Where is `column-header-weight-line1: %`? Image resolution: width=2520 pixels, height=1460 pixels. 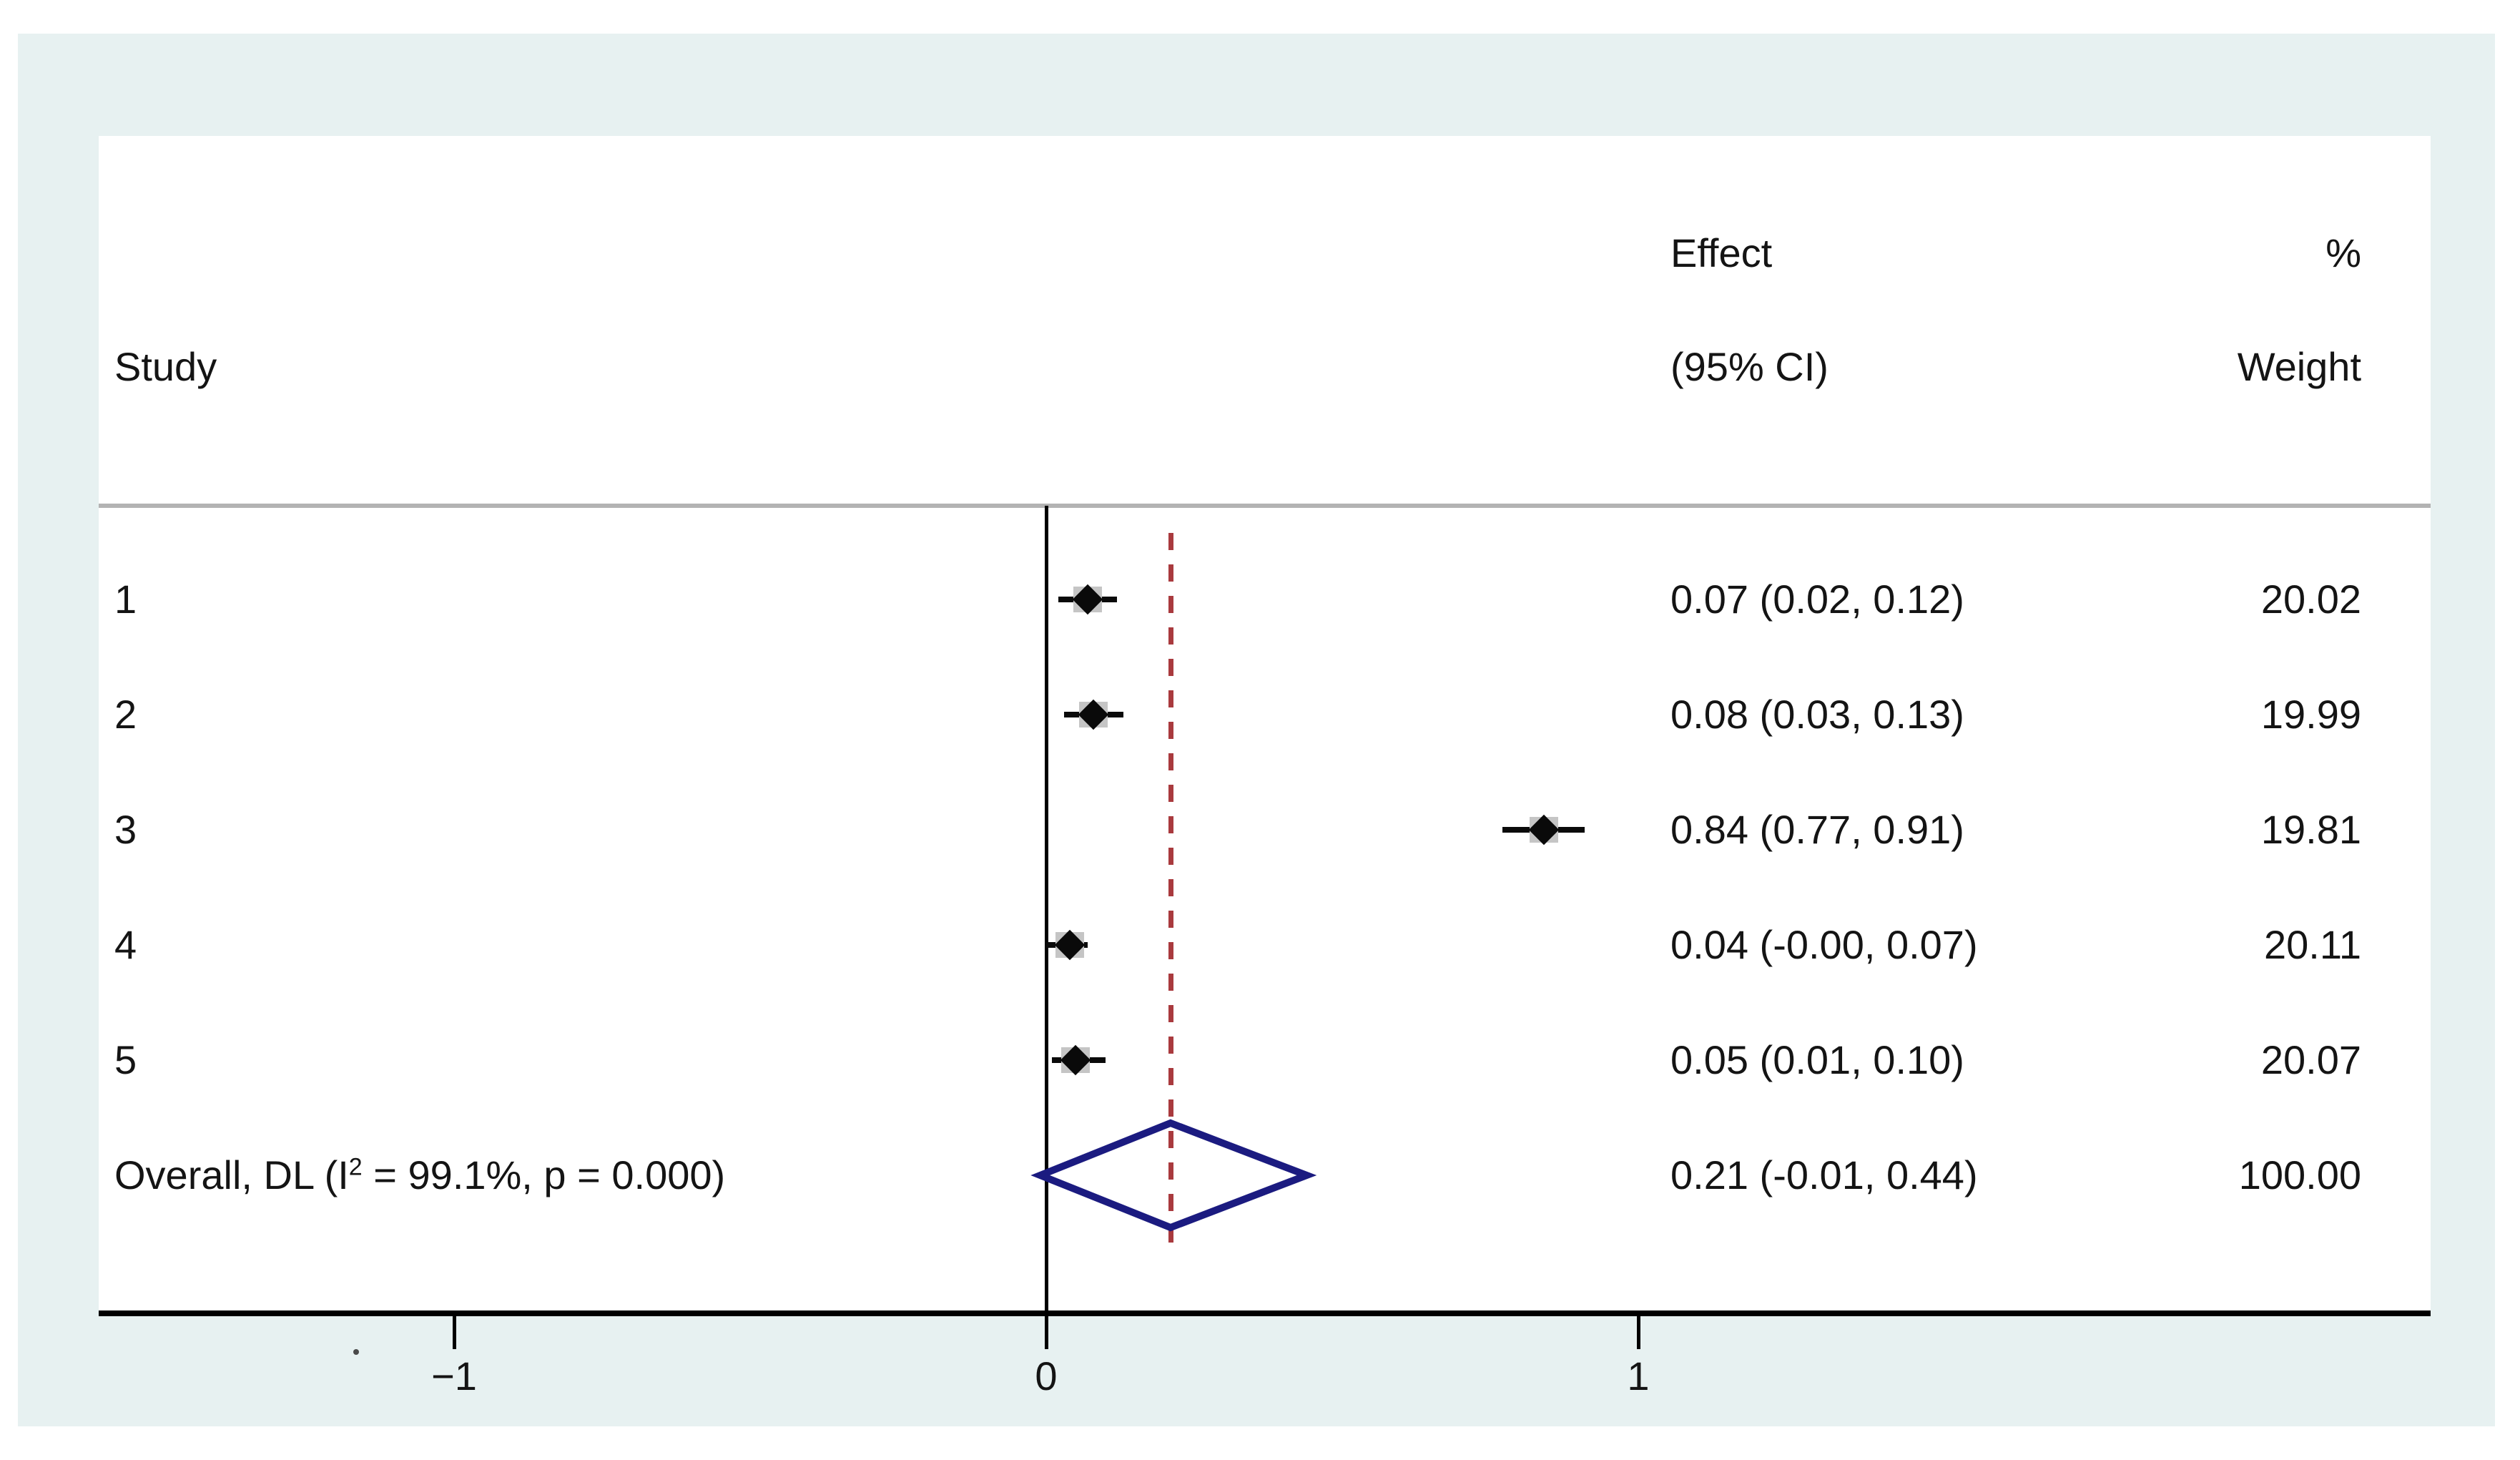 column-header-weight-line1: % is located at coordinates (2343, 252).